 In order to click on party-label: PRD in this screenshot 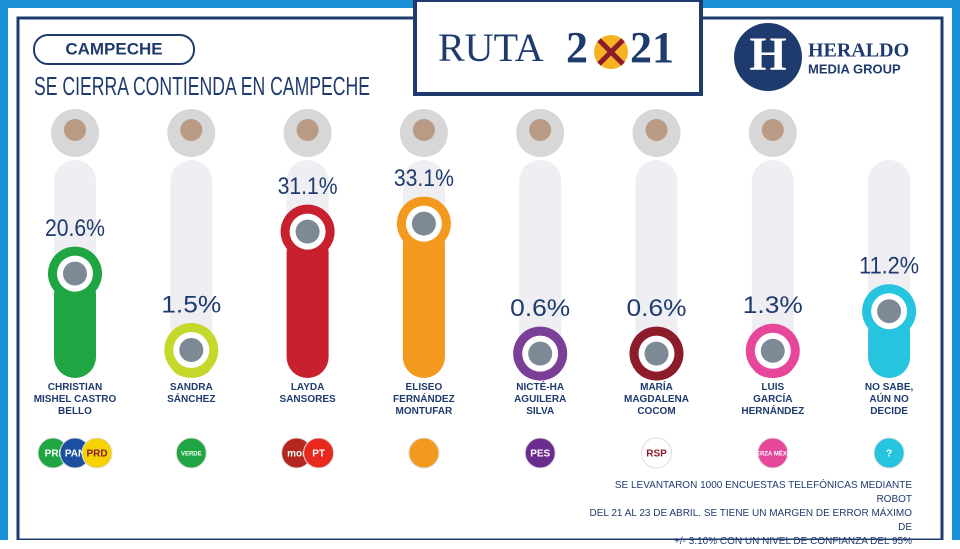, I will do `click(96, 454)`.